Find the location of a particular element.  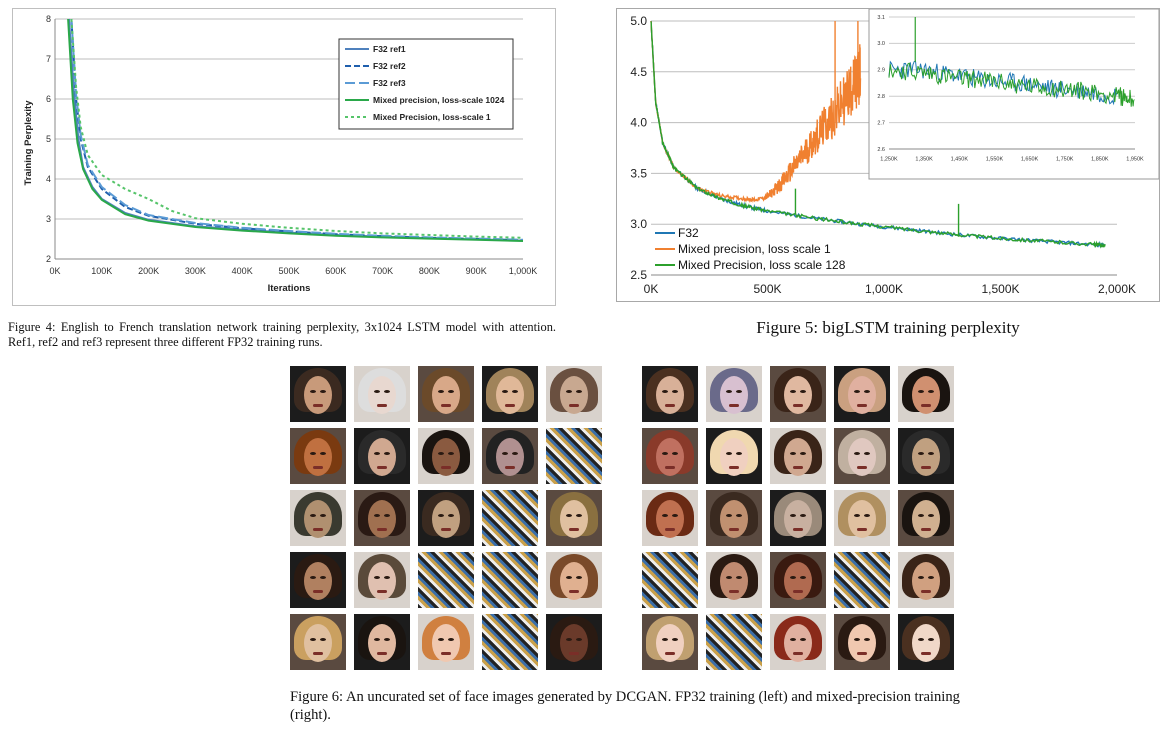

y-tick-label: 6 is located at coordinates (48, 99).